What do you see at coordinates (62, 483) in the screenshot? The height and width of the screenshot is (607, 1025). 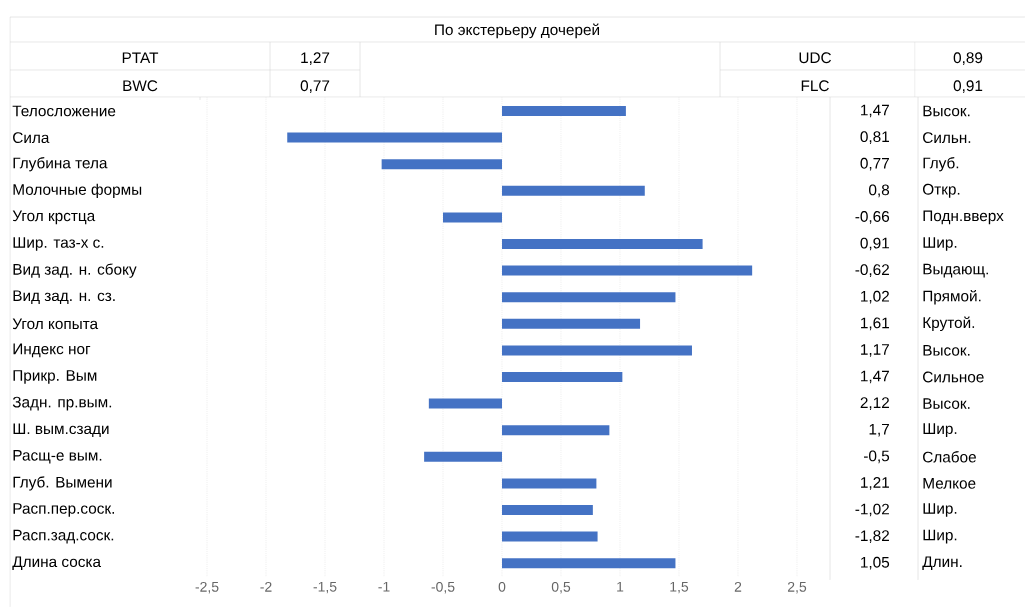 I see `y-tick-label: Глуб. Вымени` at bounding box center [62, 483].